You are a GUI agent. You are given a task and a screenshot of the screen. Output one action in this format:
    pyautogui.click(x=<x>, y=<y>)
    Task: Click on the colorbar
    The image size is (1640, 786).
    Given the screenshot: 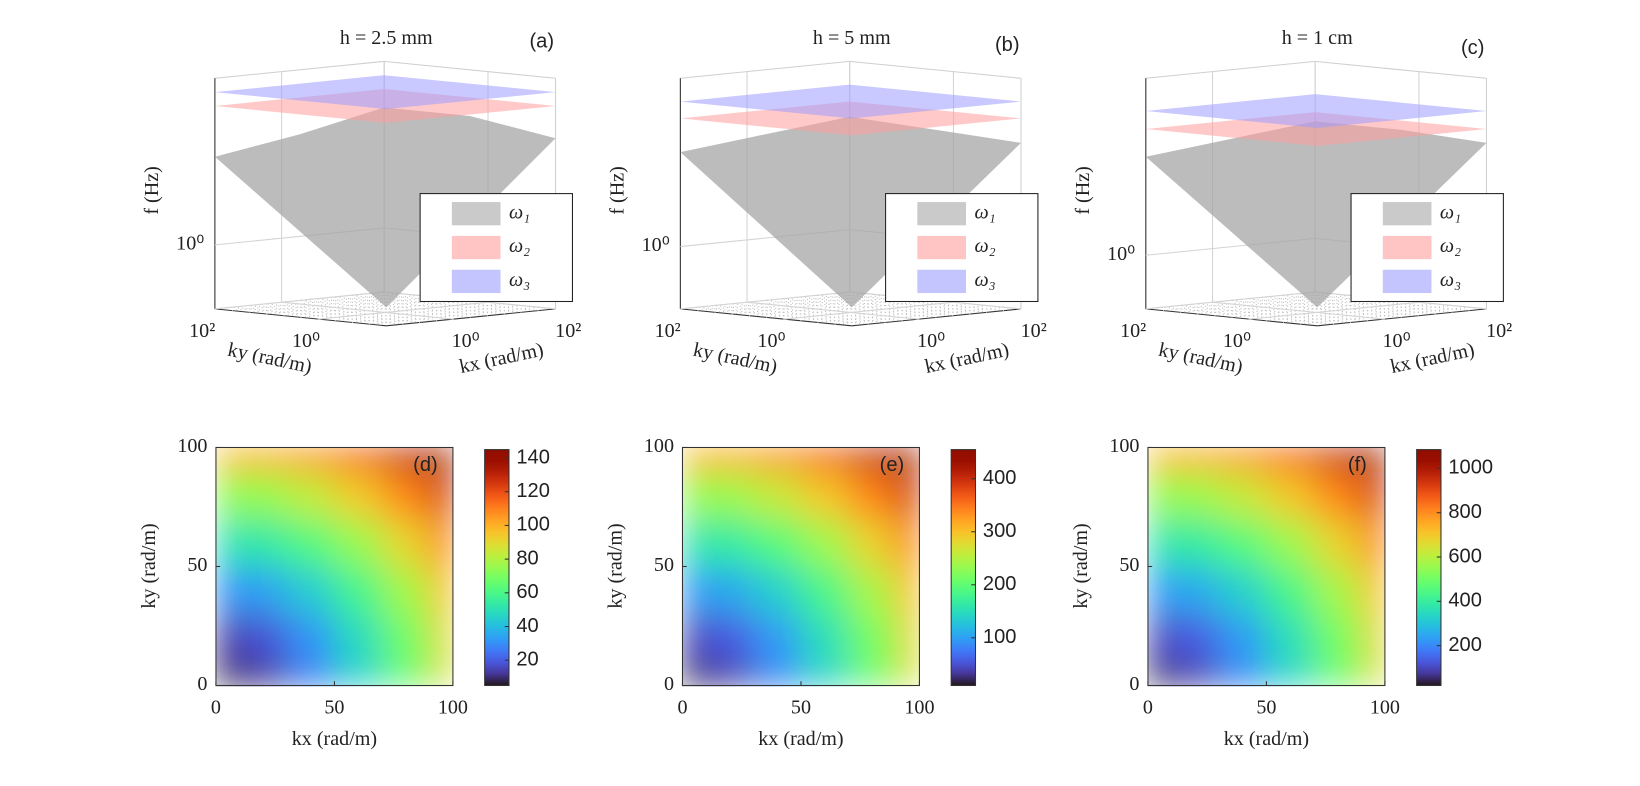 What is the action you would take?
    pyautogui.click(x=963, y=568)
    